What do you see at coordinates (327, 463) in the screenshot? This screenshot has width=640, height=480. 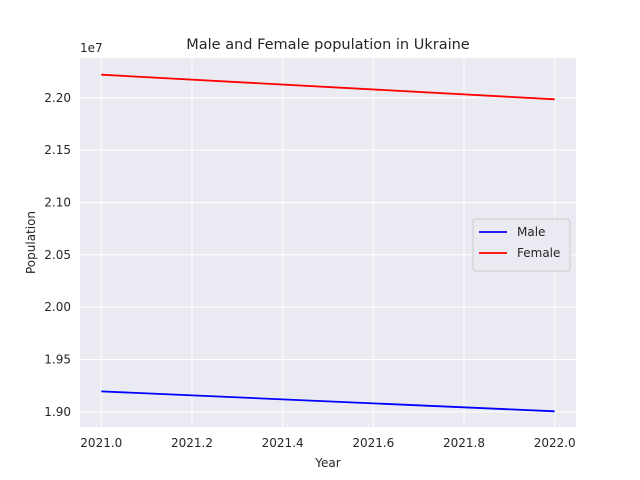 I see `x-axis-label: Year` at bounding box center [327, 463].